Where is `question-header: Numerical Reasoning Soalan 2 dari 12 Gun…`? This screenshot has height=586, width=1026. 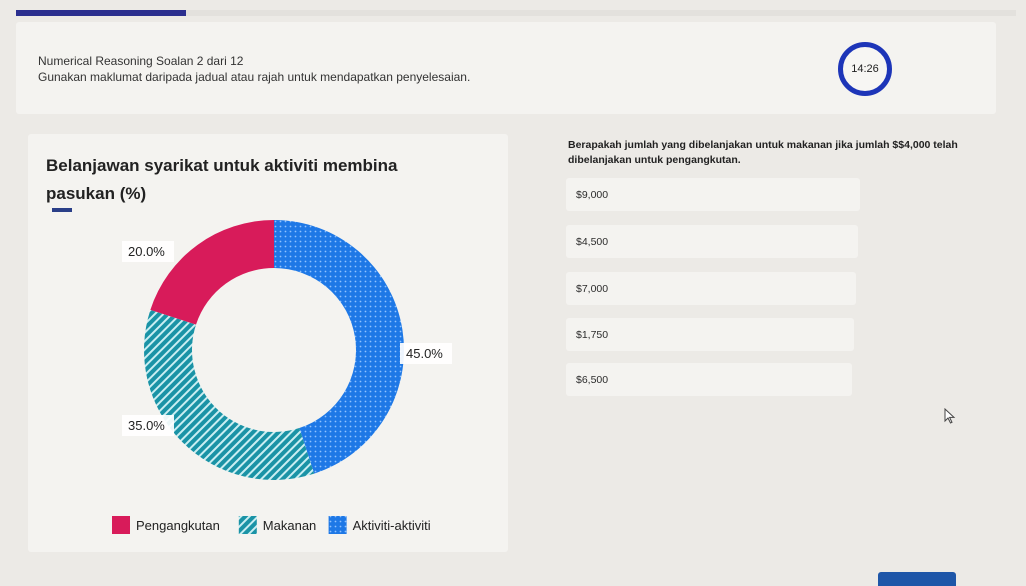
question-header: Numerical Reasoning Soalan 2 dari 12 Gun… is located at coordinates (506, 68).